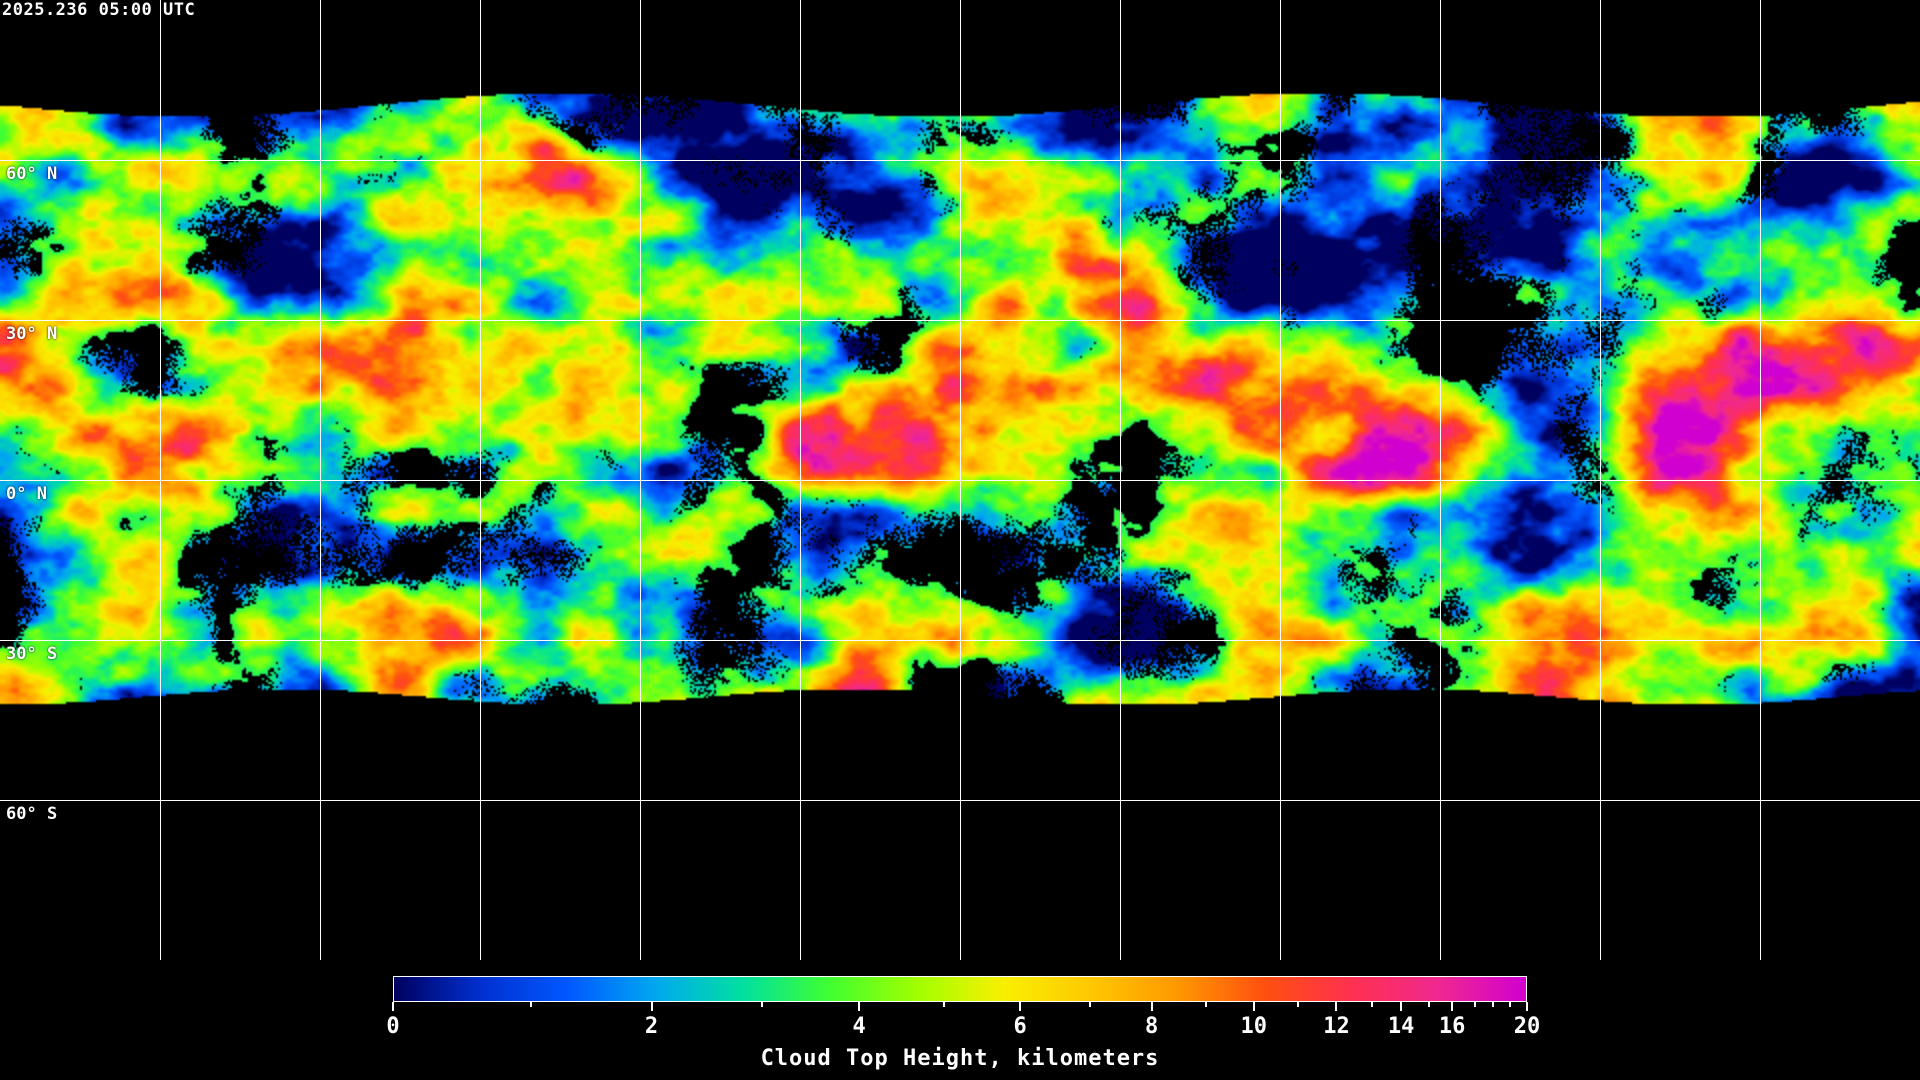 The width and height of the screenshot is (1920, 1080). I want to click on lat-label-30s: 30° S, so click(32, 654).